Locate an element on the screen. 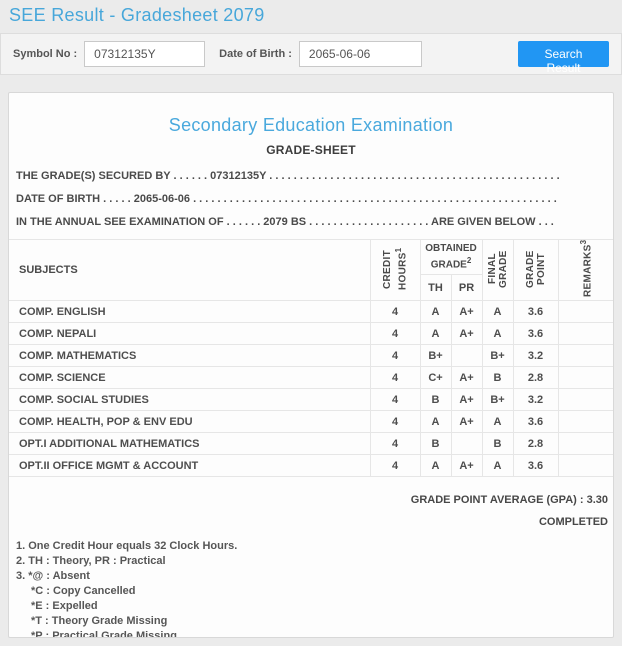 This screenshot has height=646, width=622. footnote-copy-cancelled: *C : Copy Cancelled is located at coordinates (83, 591).